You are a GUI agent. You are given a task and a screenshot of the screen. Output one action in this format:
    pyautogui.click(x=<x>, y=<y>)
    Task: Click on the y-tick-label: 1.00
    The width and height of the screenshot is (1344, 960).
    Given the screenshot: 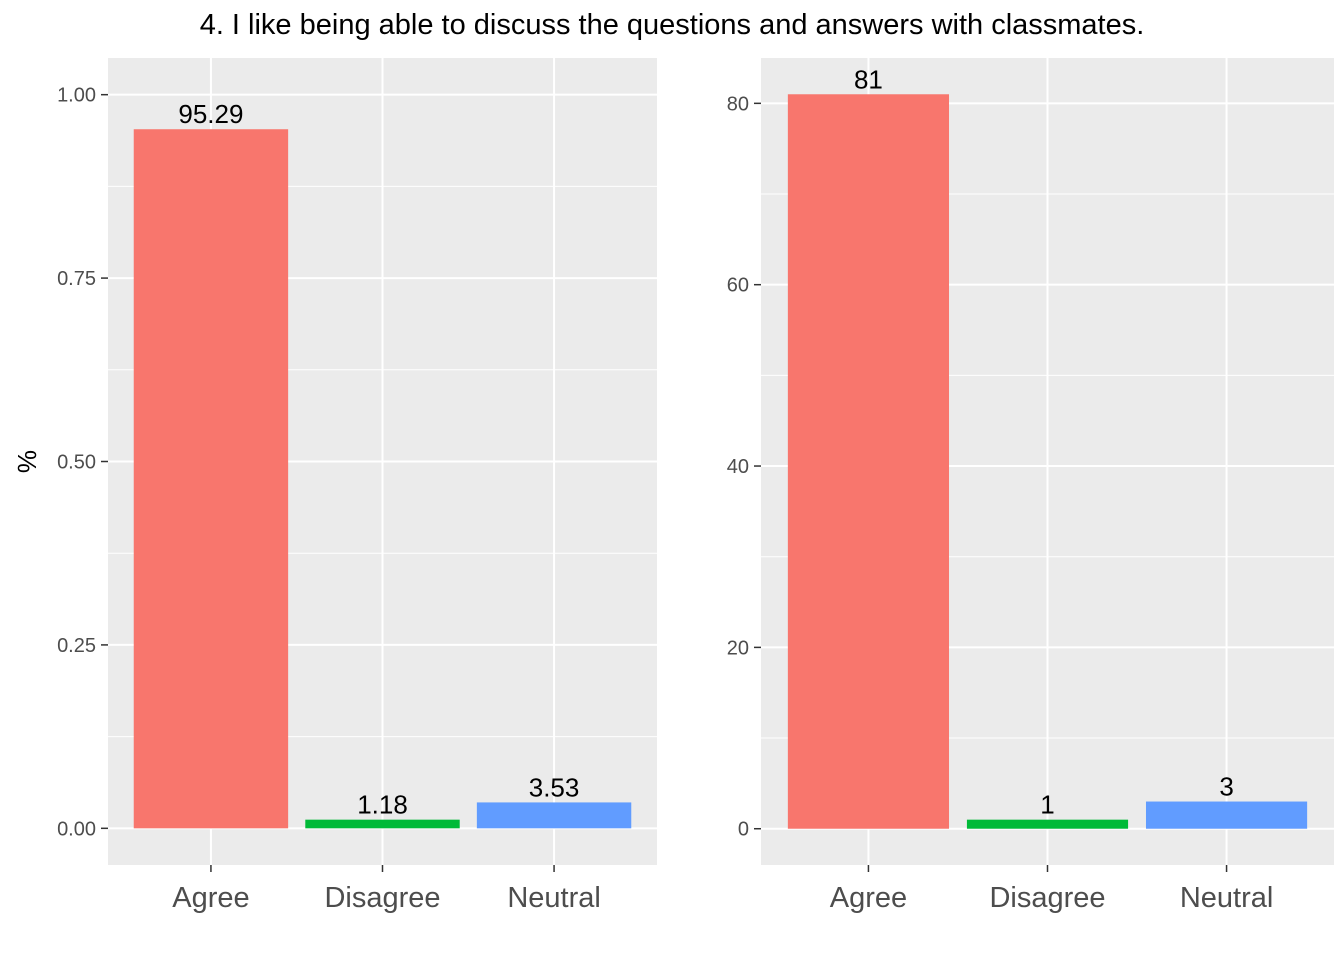 What is the action you would take?
    pyautogui.click(x=76, y=96)
    